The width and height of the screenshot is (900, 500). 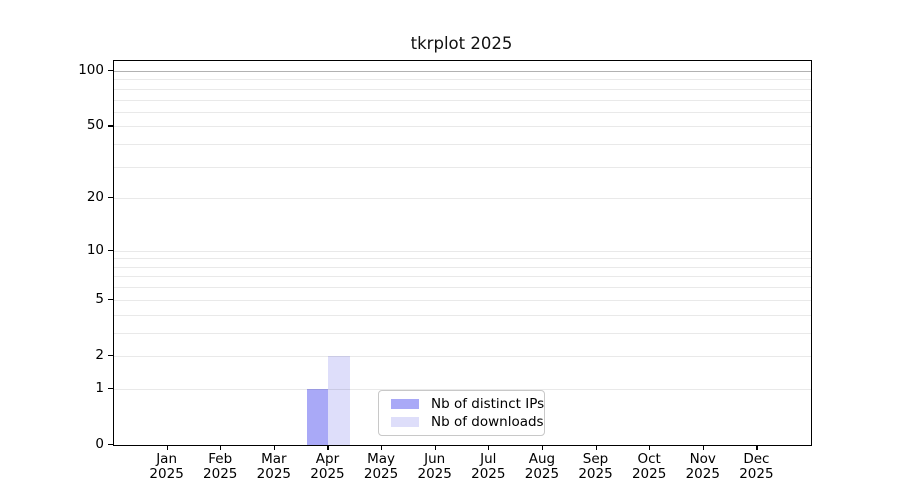 I want to click on bar-nb-of-downloads, so click(x=339, y=400).